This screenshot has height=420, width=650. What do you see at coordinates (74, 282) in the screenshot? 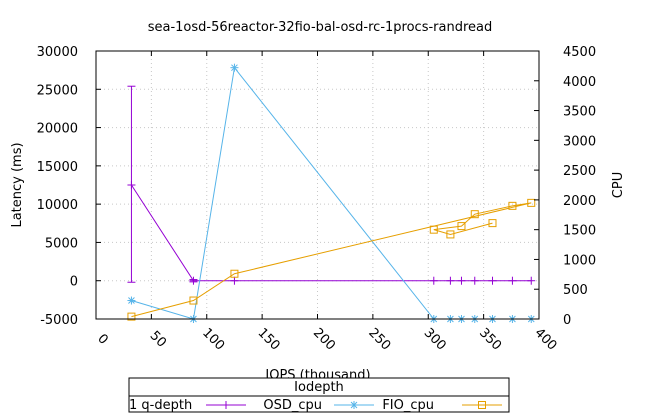
I see `y-tick-label: 0` at bounding box center [74, 282].